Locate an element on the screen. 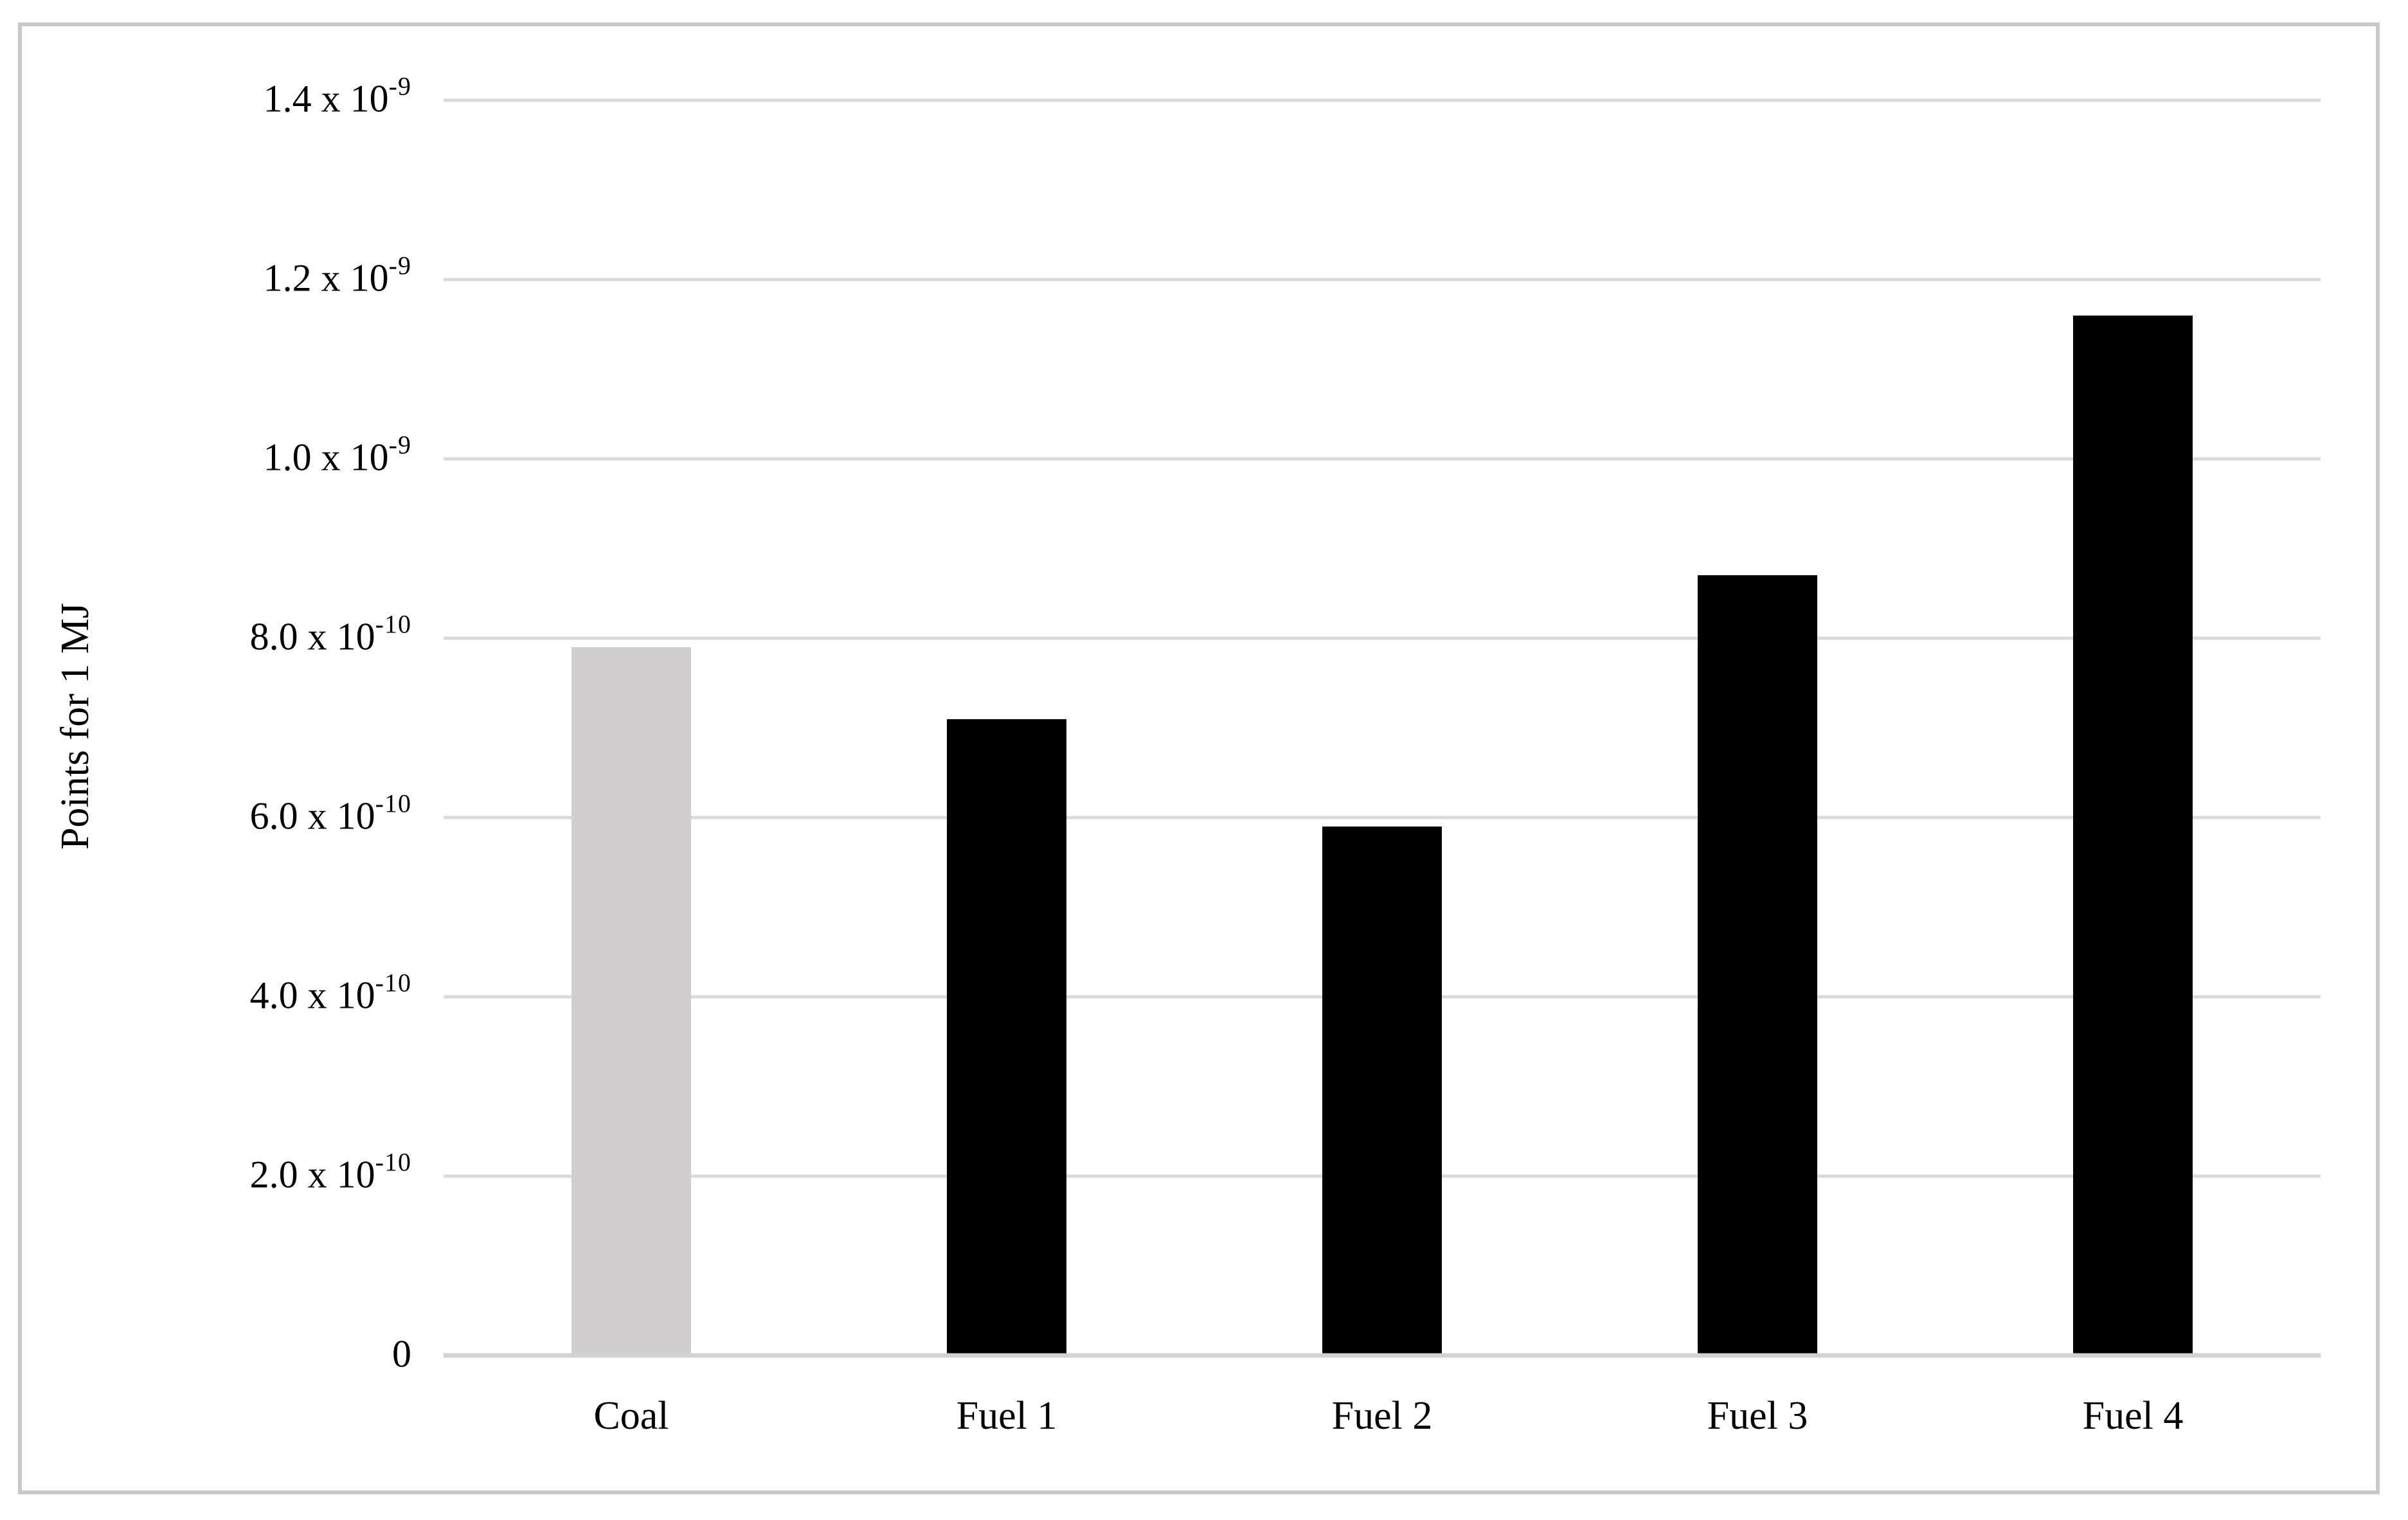  ytick-mantissa: 1.0 x 10 is located at coordinates (326, 457).